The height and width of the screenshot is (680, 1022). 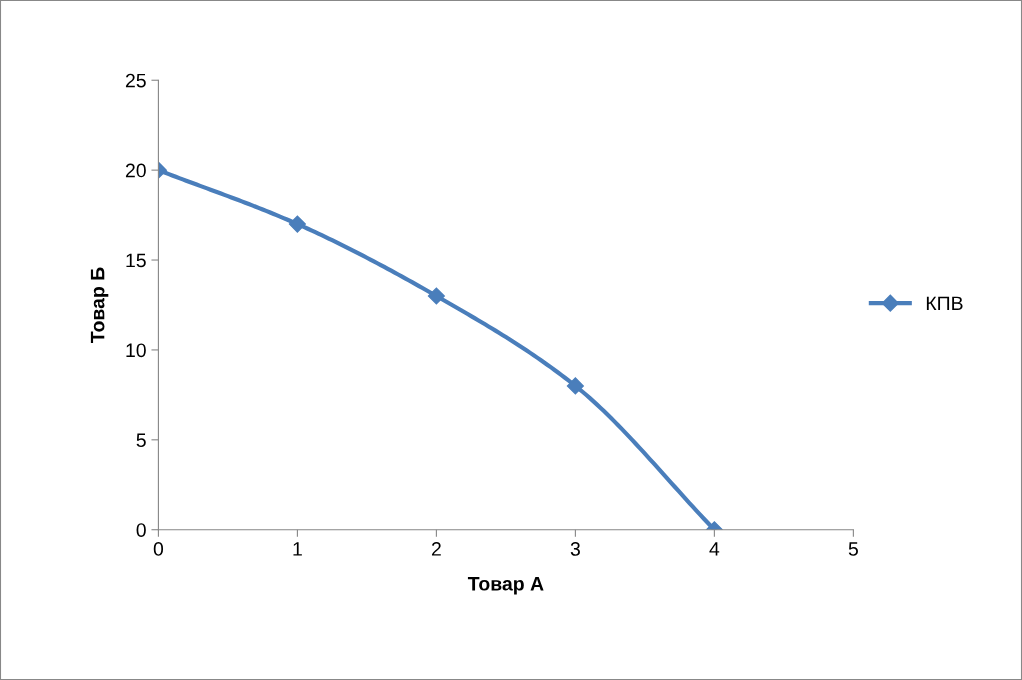 What do you see at coordinates (436, 549) in the screenshot?
I see `x-tick-label: 2` at bounding box center [436, 549].